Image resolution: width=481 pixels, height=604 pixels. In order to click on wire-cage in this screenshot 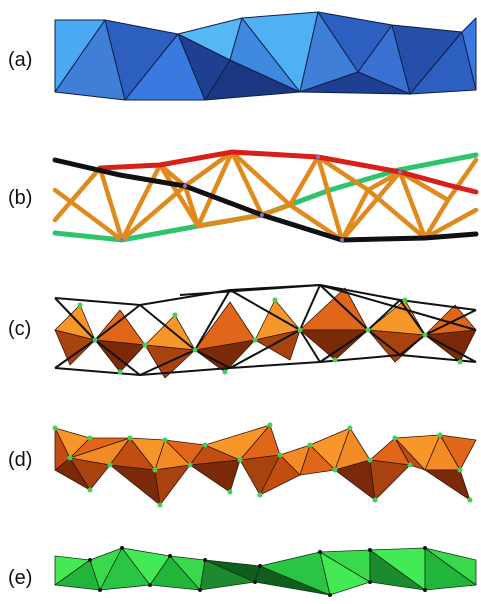, I will do `click(265, 330)`.